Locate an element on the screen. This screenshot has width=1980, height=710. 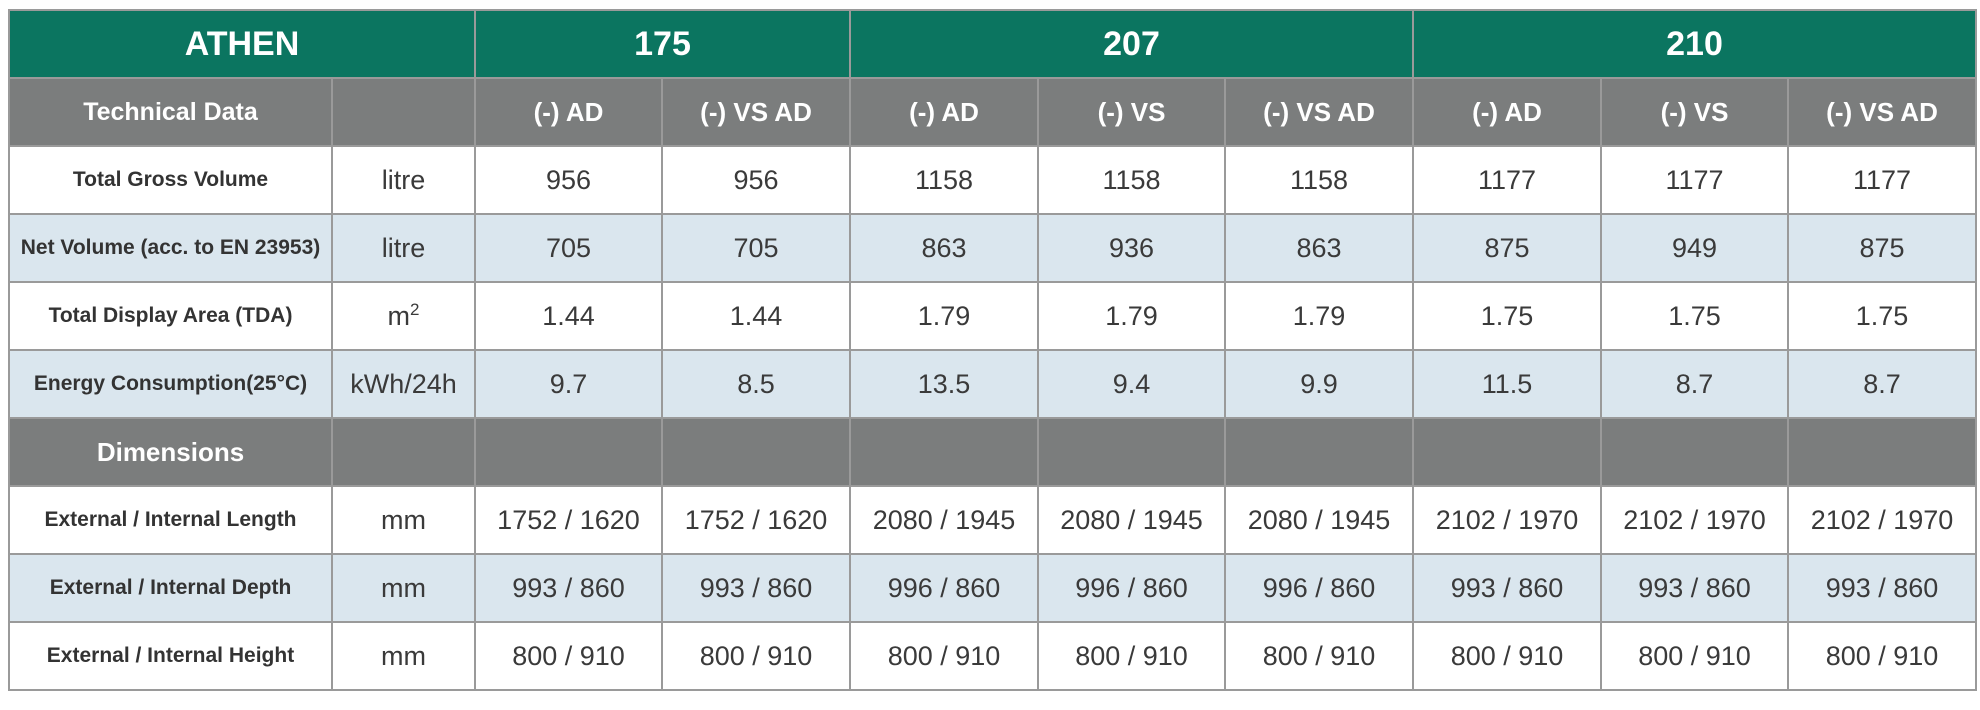
section-header-row: Dimensions is located at coordinates (993, 452).